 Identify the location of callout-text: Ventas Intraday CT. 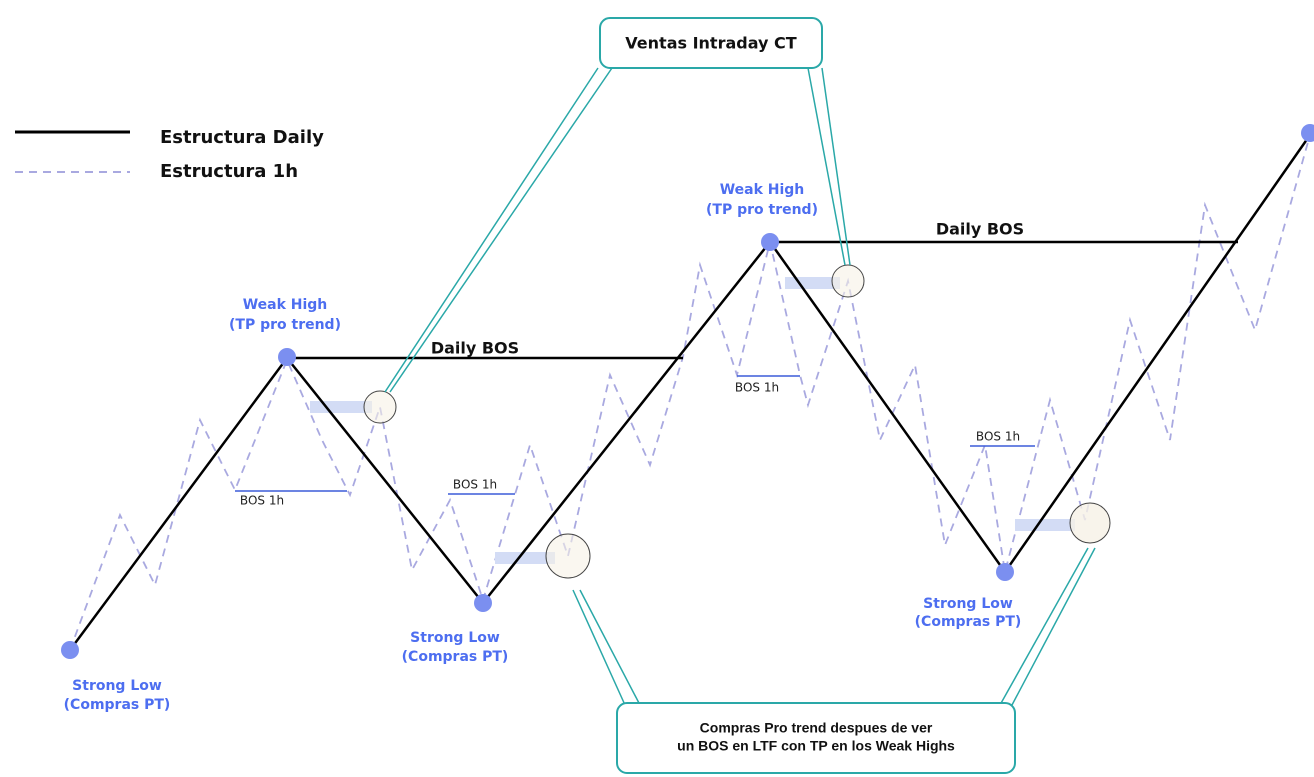
(710, 43).